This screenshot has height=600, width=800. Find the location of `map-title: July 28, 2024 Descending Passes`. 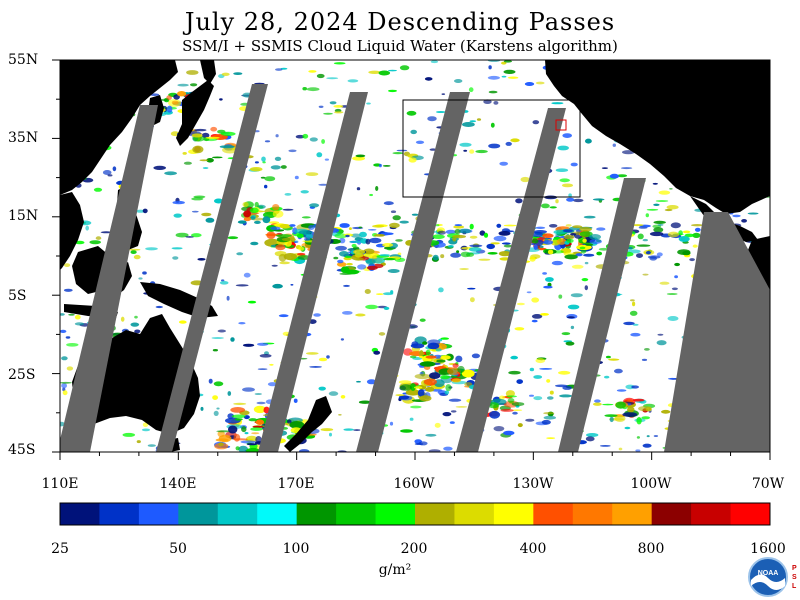

map-title: July 28, 2024 Descending Passes is located at coordinates (400, 22).